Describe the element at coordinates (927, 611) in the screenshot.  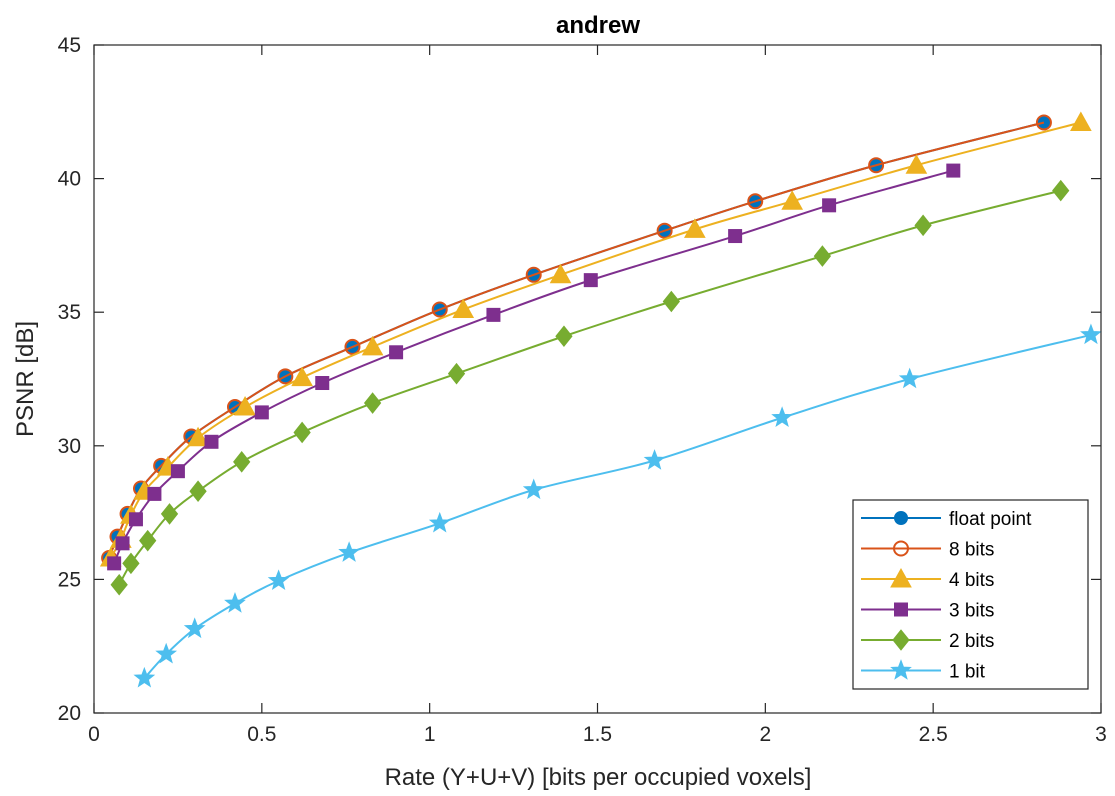
I see `legend-entry: 3 bits` at that location.